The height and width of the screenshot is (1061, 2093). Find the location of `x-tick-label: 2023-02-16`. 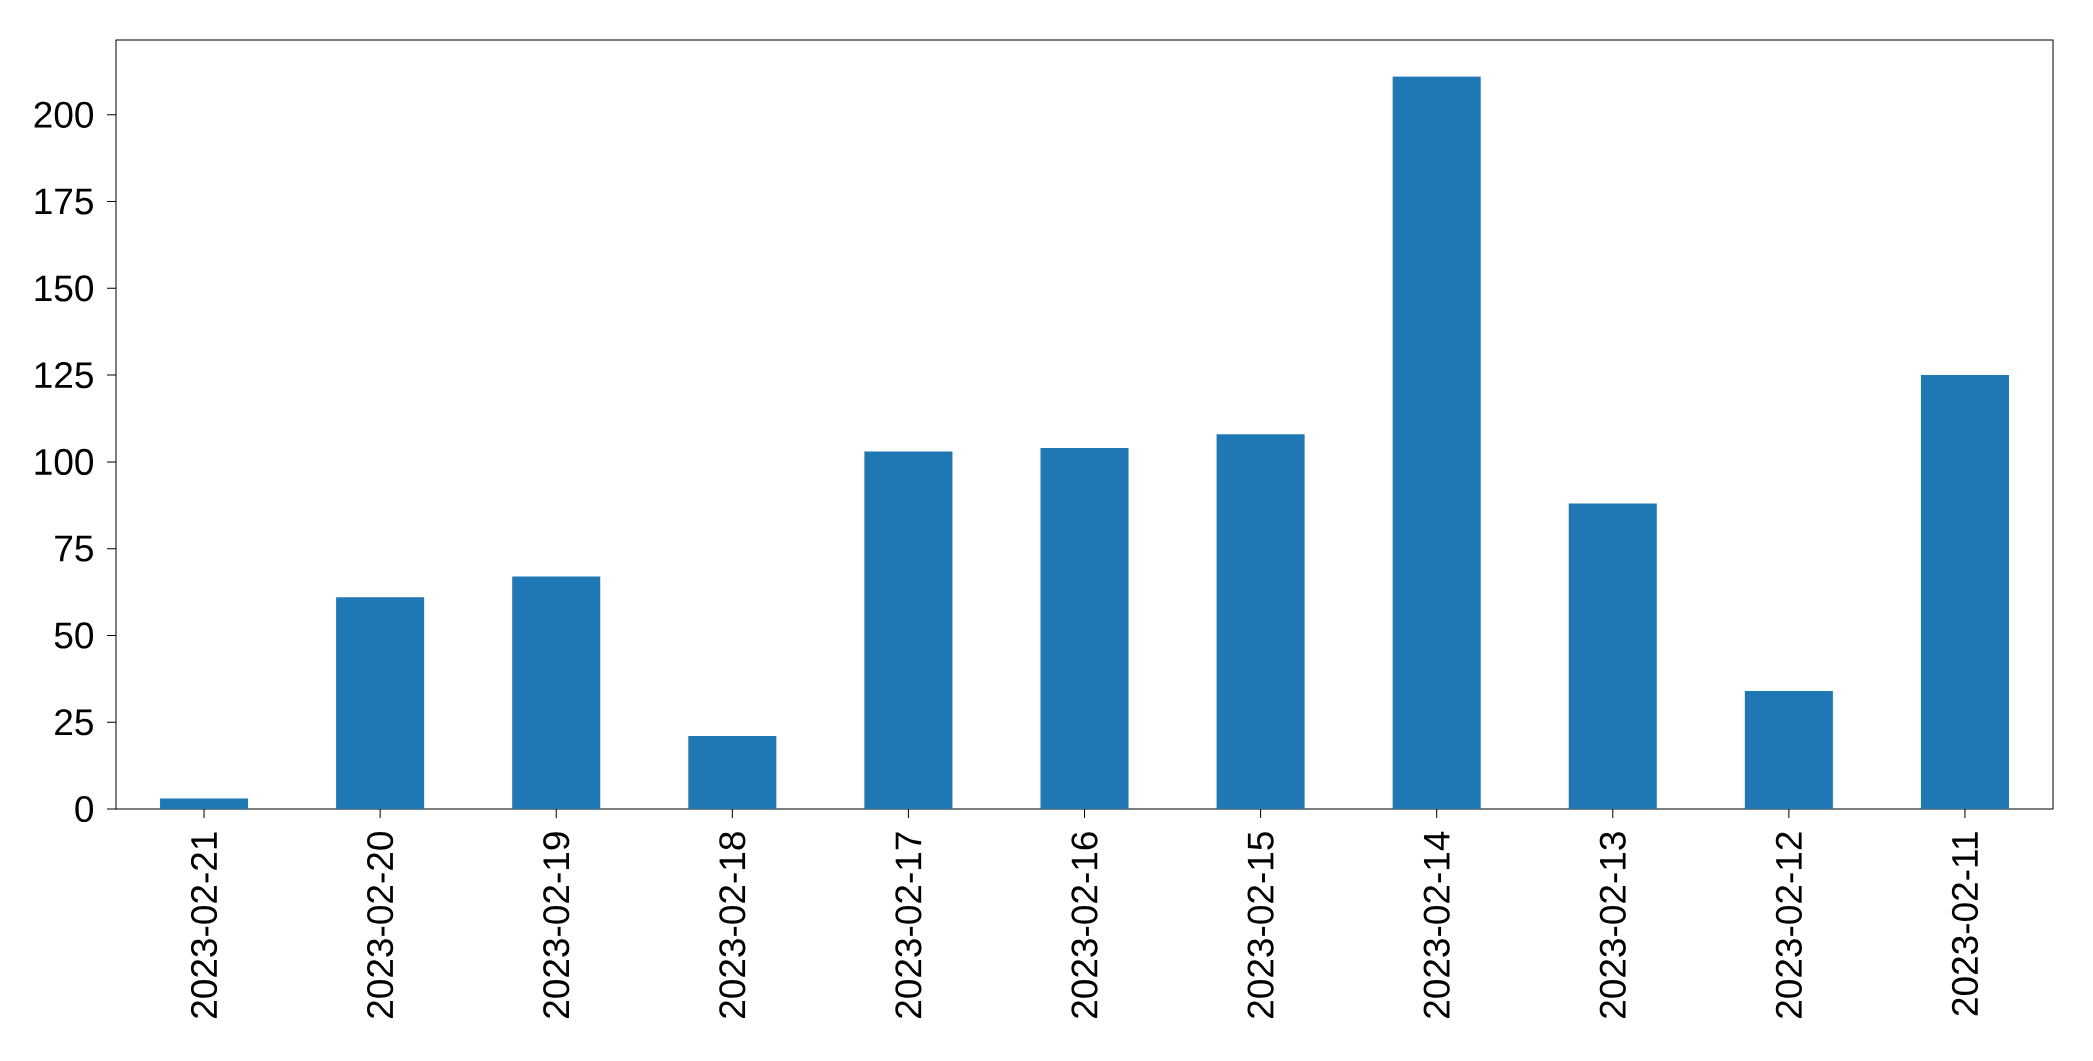

x-tick-label: 2023-02-16 is located at coordinates (1084, 925).